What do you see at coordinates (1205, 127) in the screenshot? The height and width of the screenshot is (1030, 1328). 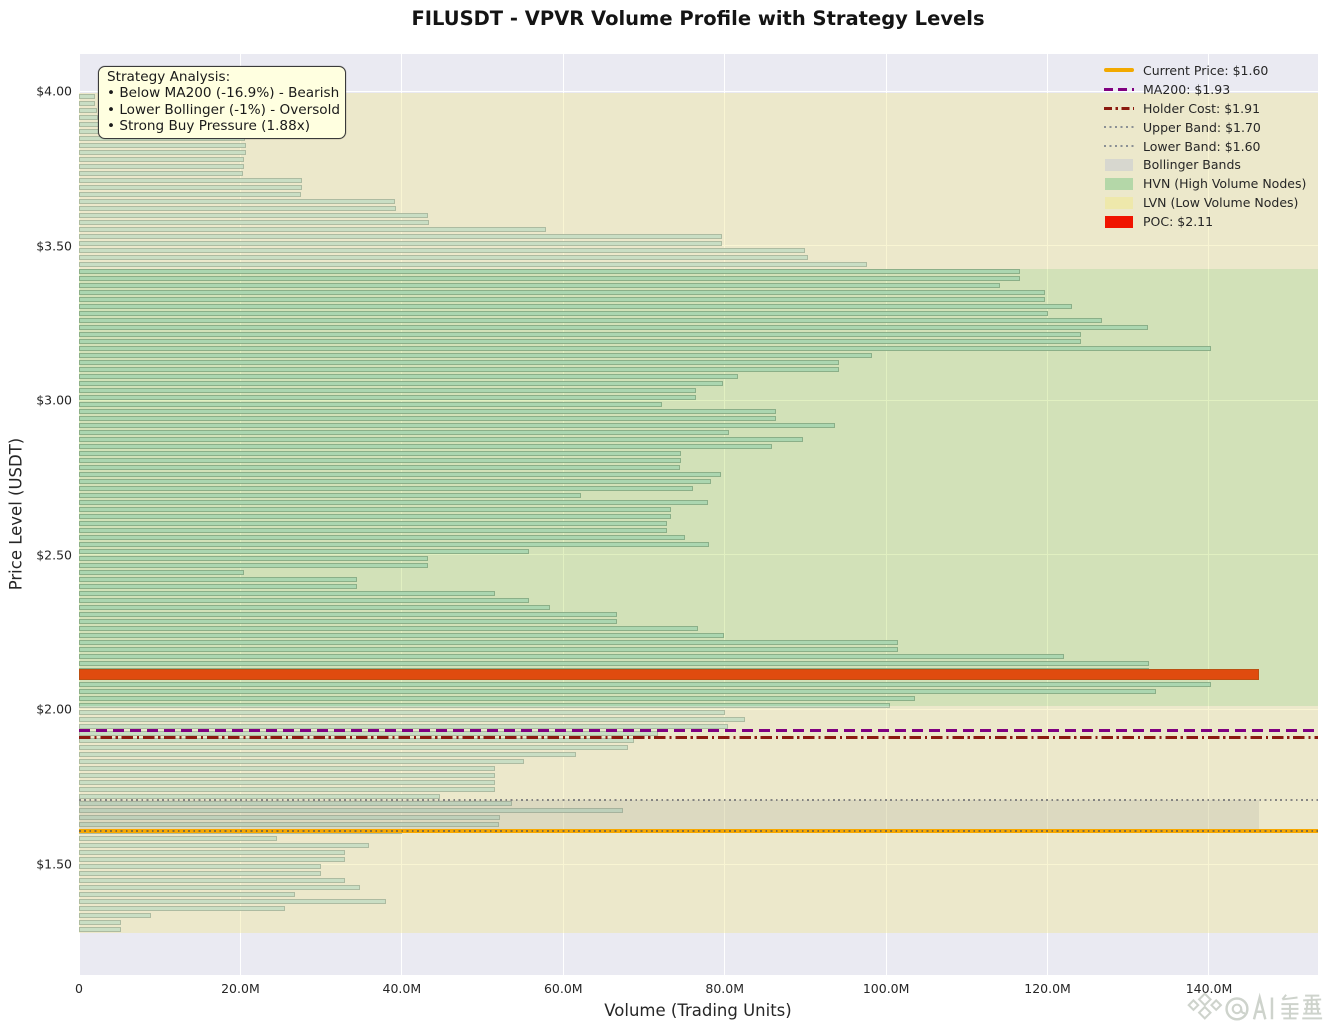 I see `legend-row: Upper Band: $1.70` at bounding box center [1205, 127].